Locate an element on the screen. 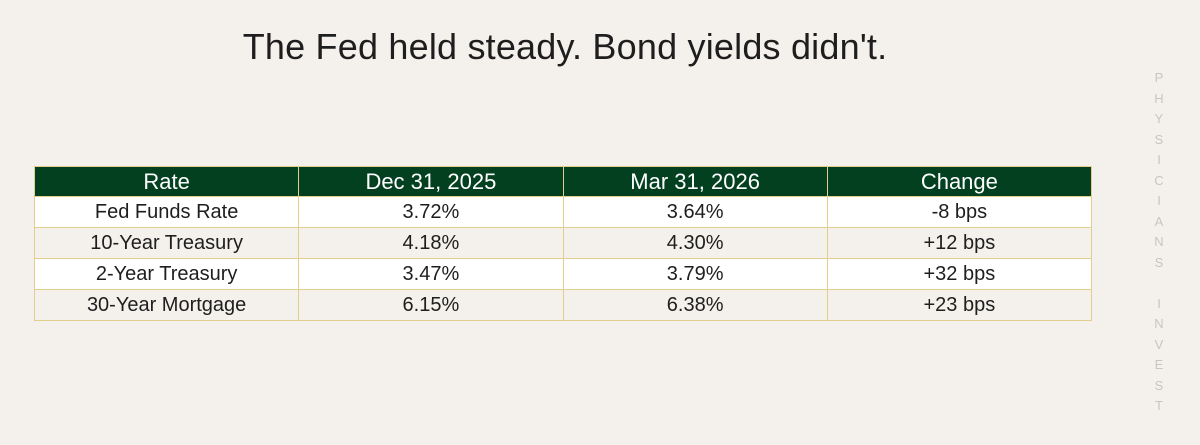  table-row: Fed Funds Rate 3.72% 3.64% -8 bps is located at coordinates (563, 212).